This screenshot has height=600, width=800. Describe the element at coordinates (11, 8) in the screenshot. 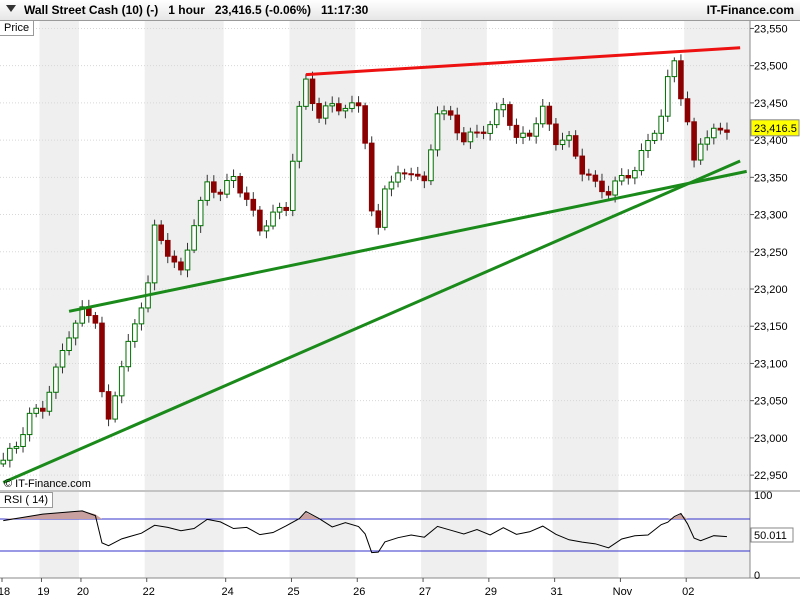

I see `dropdown-arrow-icon` at that location.